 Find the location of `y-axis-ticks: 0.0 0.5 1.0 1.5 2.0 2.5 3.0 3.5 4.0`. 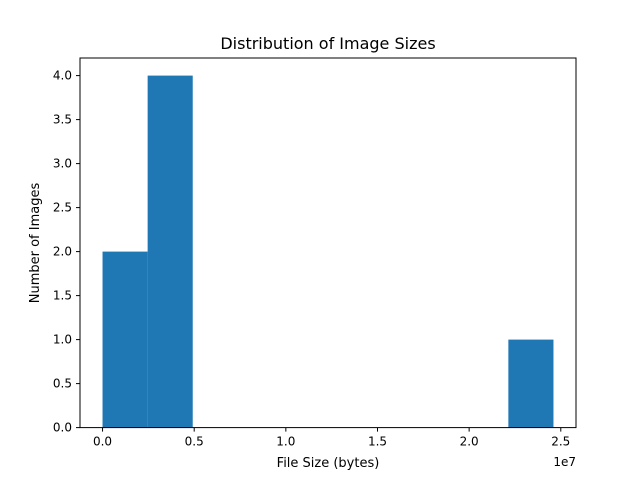

y-axis-ticks: 0.0 0.5 1.0 1.5 2.0 2.5 3.0 3.5 4.0 is located at coordinates (66, 252).